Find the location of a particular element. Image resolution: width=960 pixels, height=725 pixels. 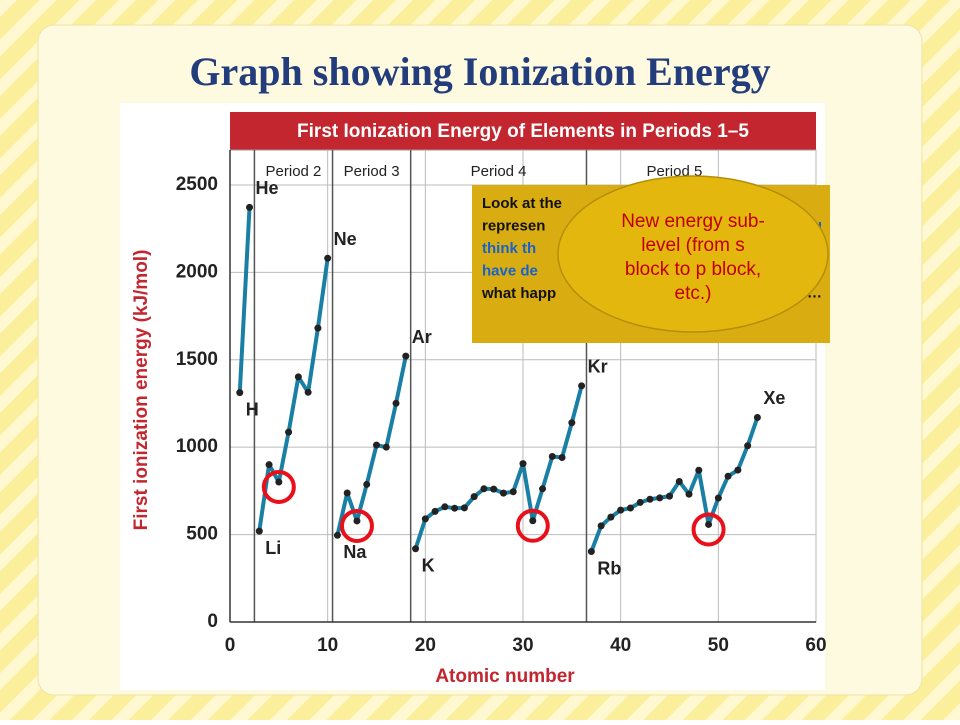

x-axis-label: Atomic number is located at coordinates (505, 676).